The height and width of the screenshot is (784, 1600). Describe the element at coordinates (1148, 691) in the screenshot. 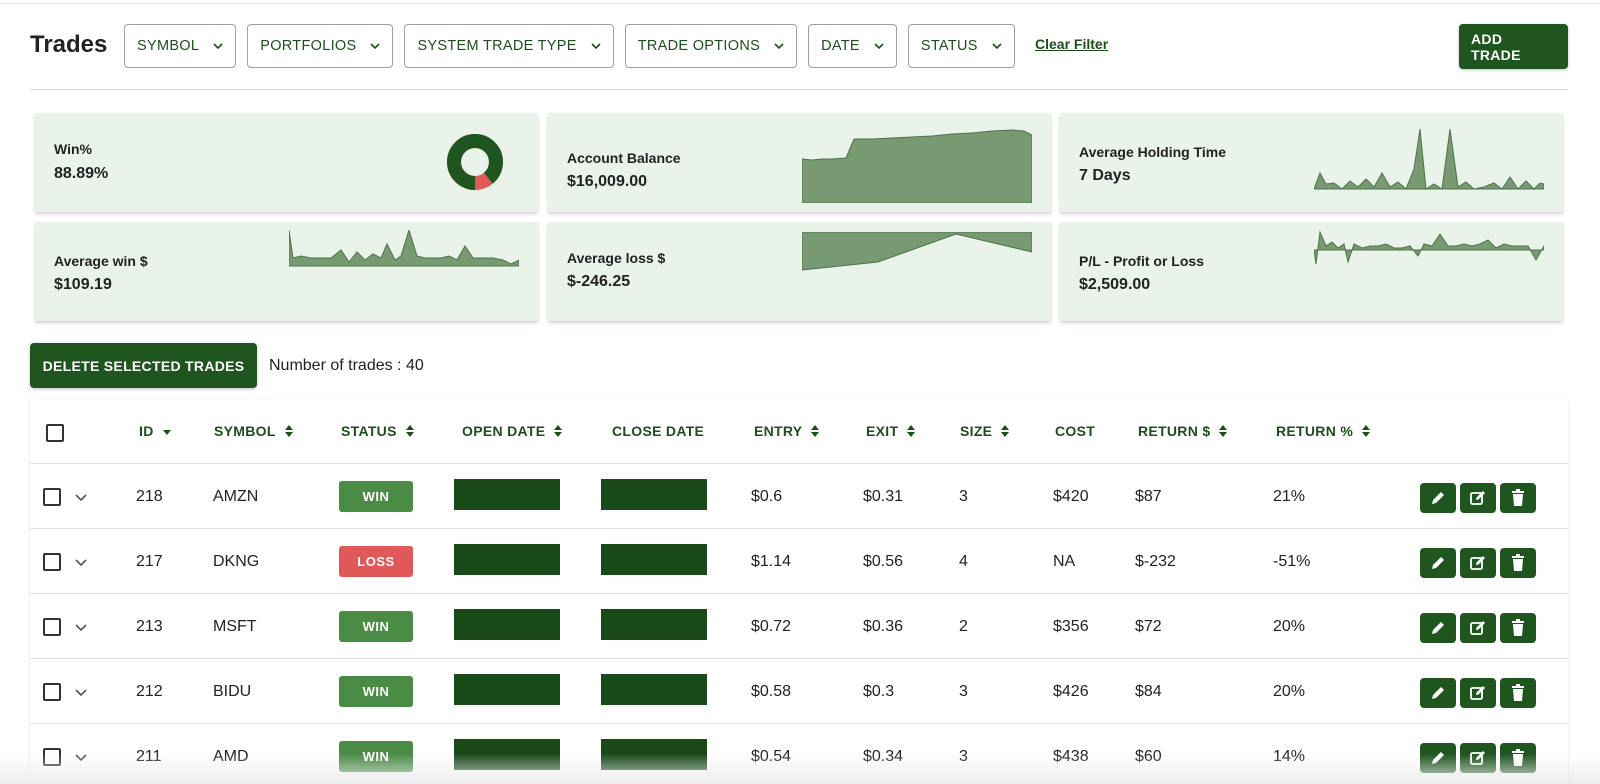

I see `cell-return-usd: $84` at that location.